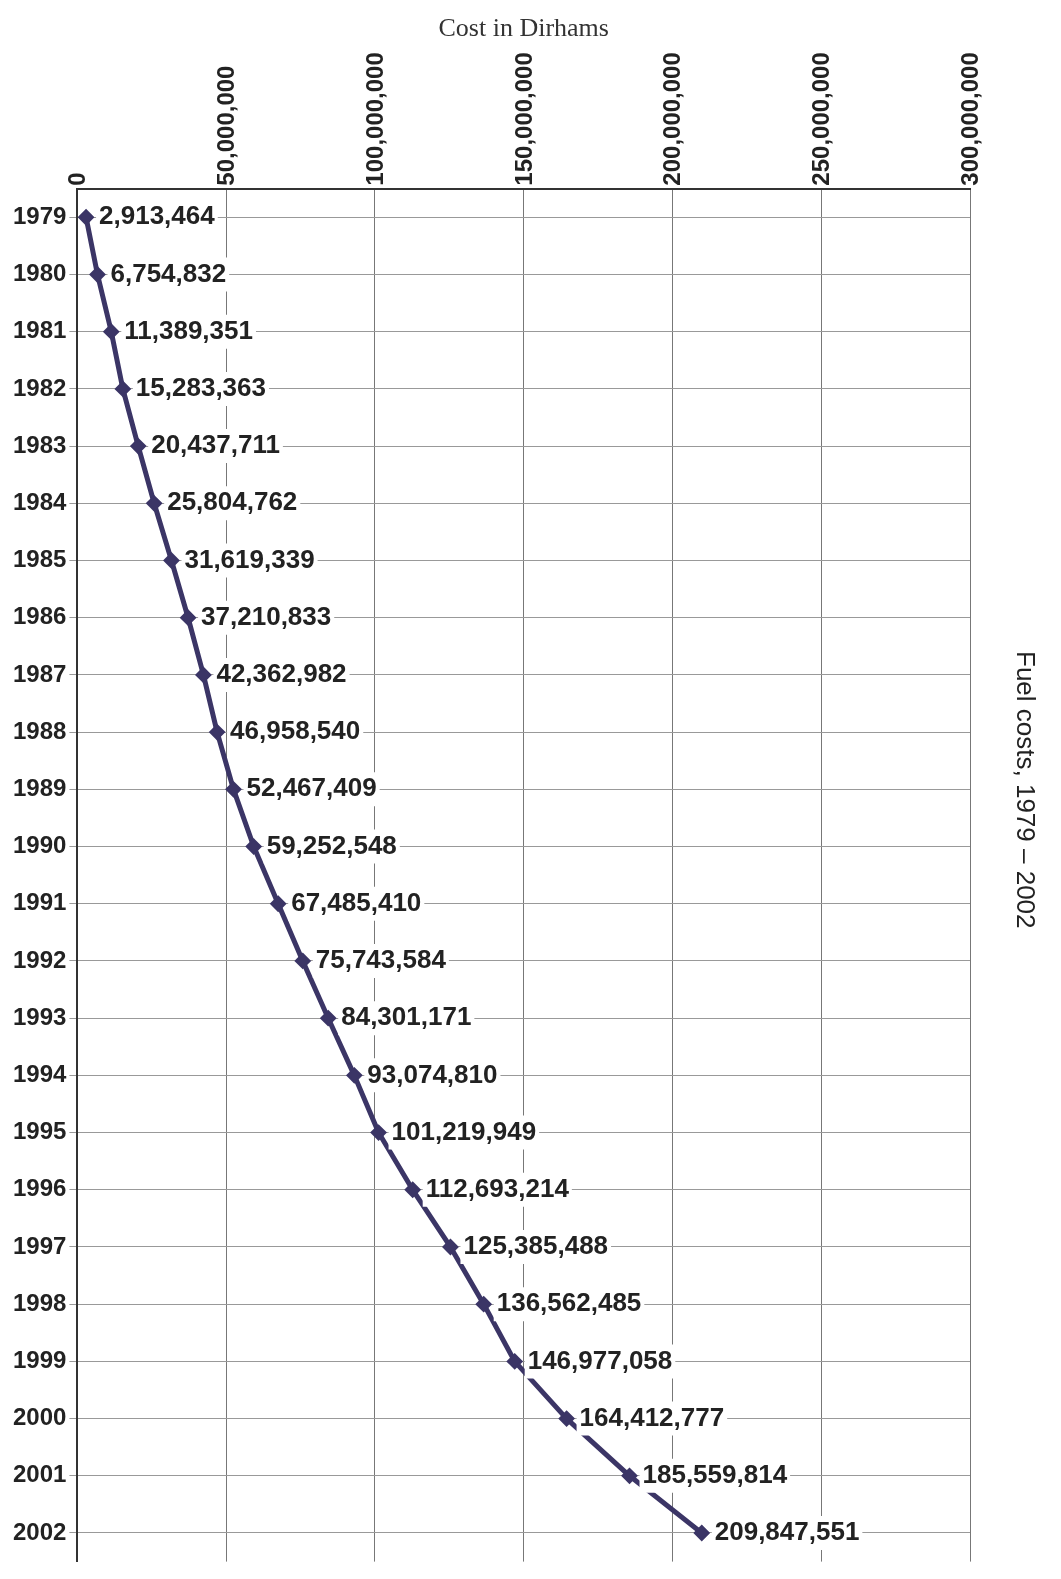 The height and width of the screenshot is (1579, 1061). Describe the element at coordinates (523, 119) in the screenshot. I see `x-tick-label: 150,000,000` at that location.